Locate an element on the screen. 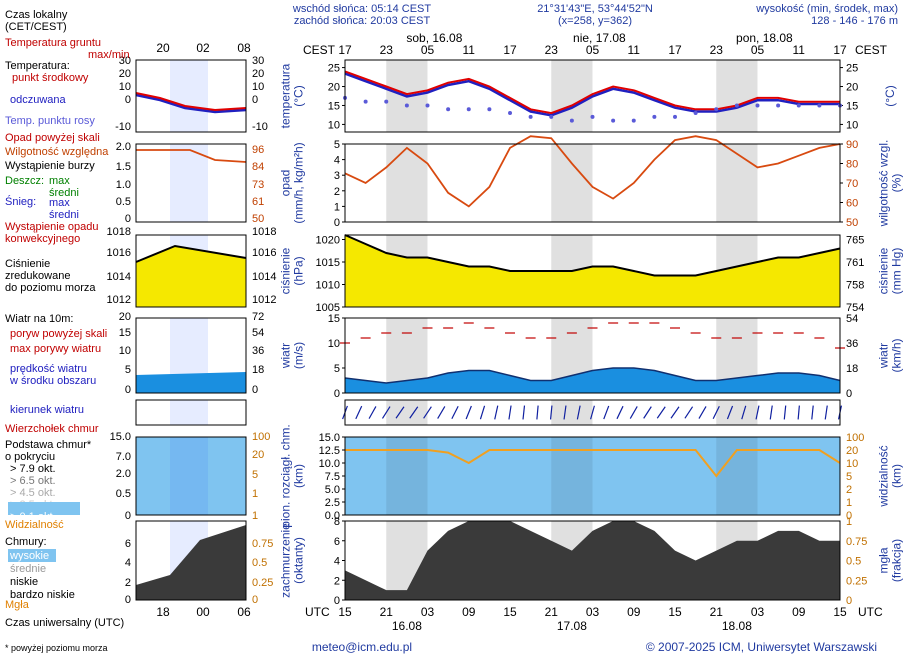  legend-fog-tick: 0 is located at coordinates (255, 600).